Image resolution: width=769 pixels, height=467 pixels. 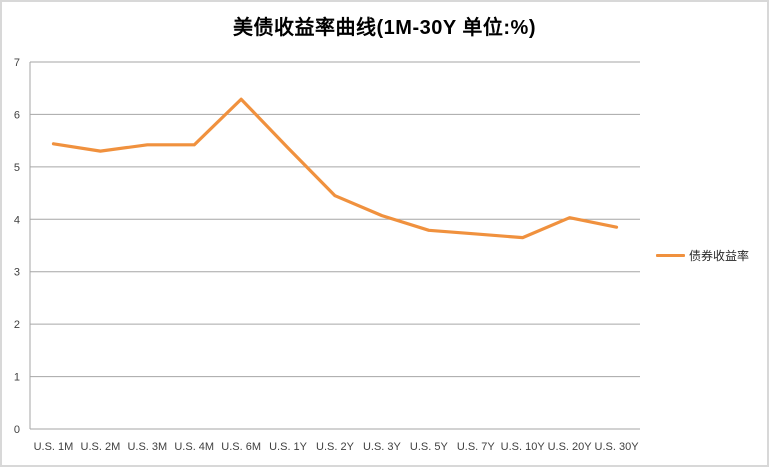 What do you see at coordinates (335, 447) in the screenshot?
I see `x-axis-category-label: U.S. 2Y` at bounding box center [335, 447].